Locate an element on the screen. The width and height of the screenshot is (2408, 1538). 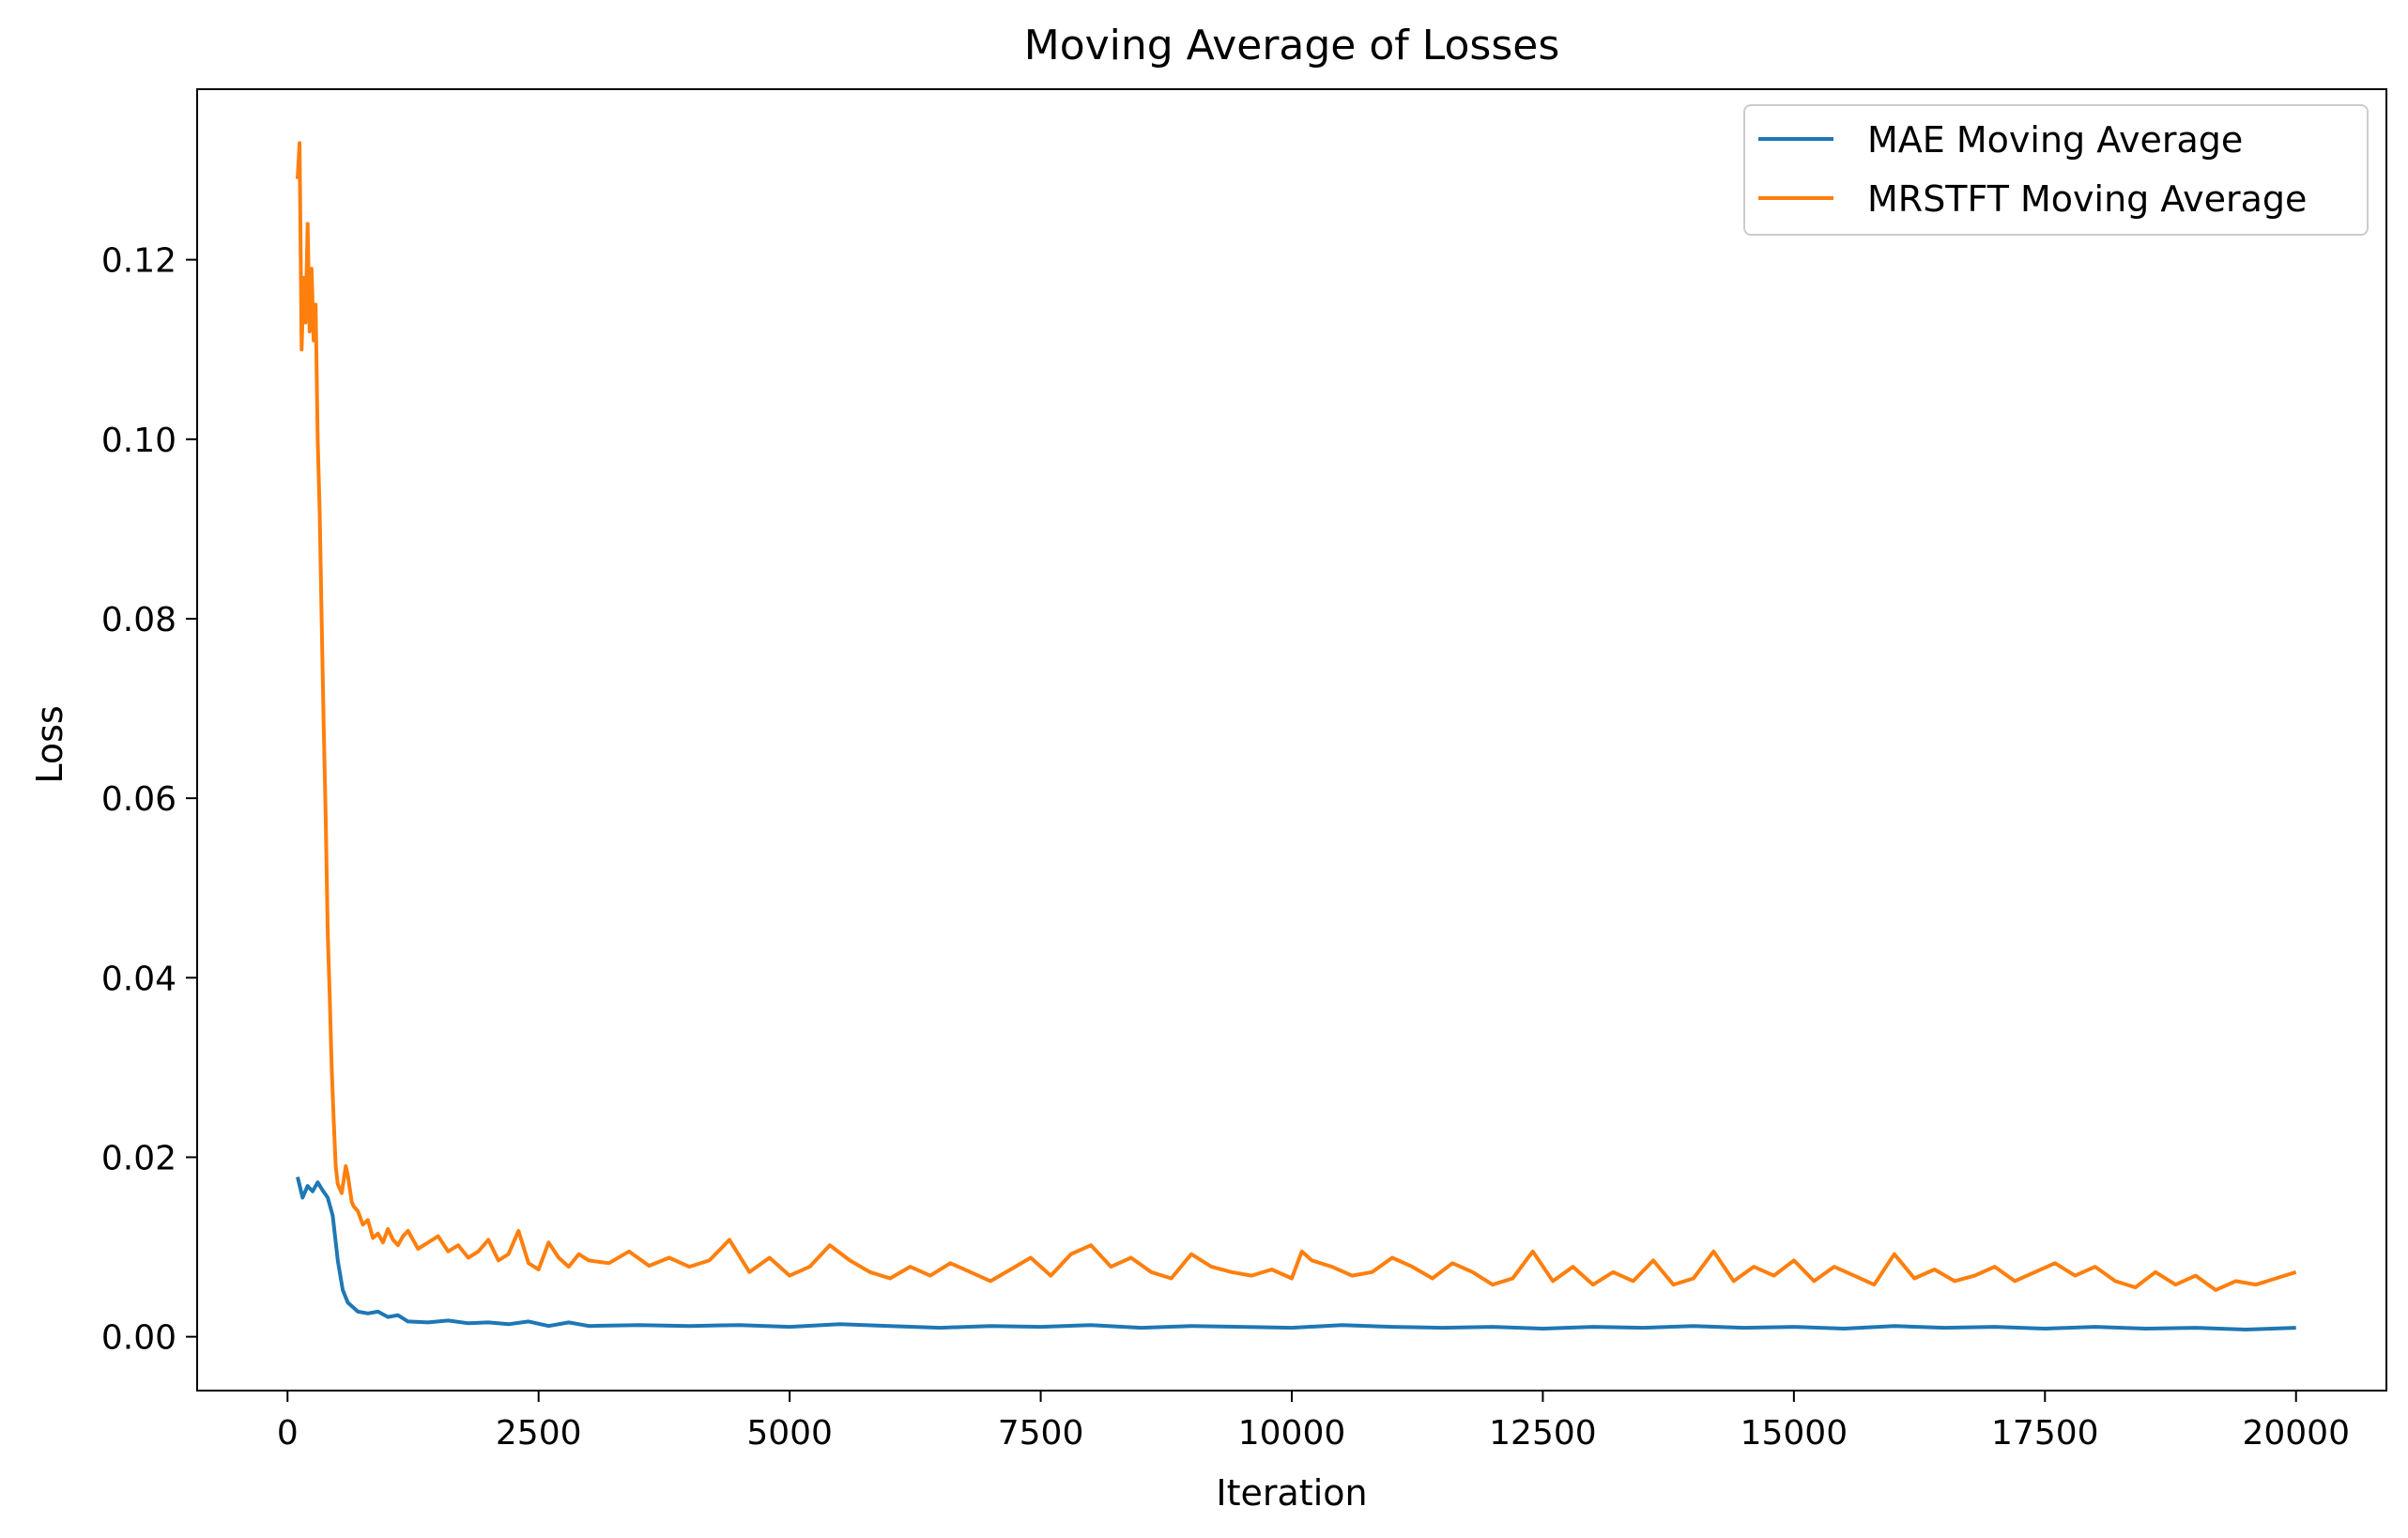
y-axis-ticks: 0.00 0.02 0.04 0.06 0.08 0.10 0.12 is located at coordinates (149, 800).